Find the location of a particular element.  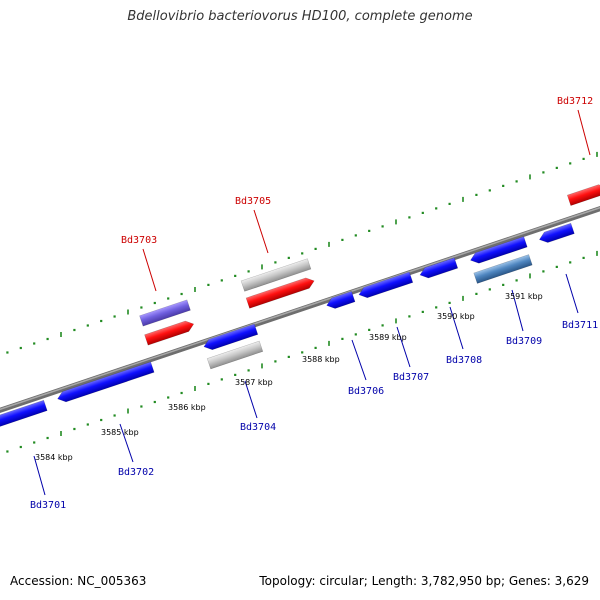

scale-label: 3591 kbp is located at coordinates (524, 296).